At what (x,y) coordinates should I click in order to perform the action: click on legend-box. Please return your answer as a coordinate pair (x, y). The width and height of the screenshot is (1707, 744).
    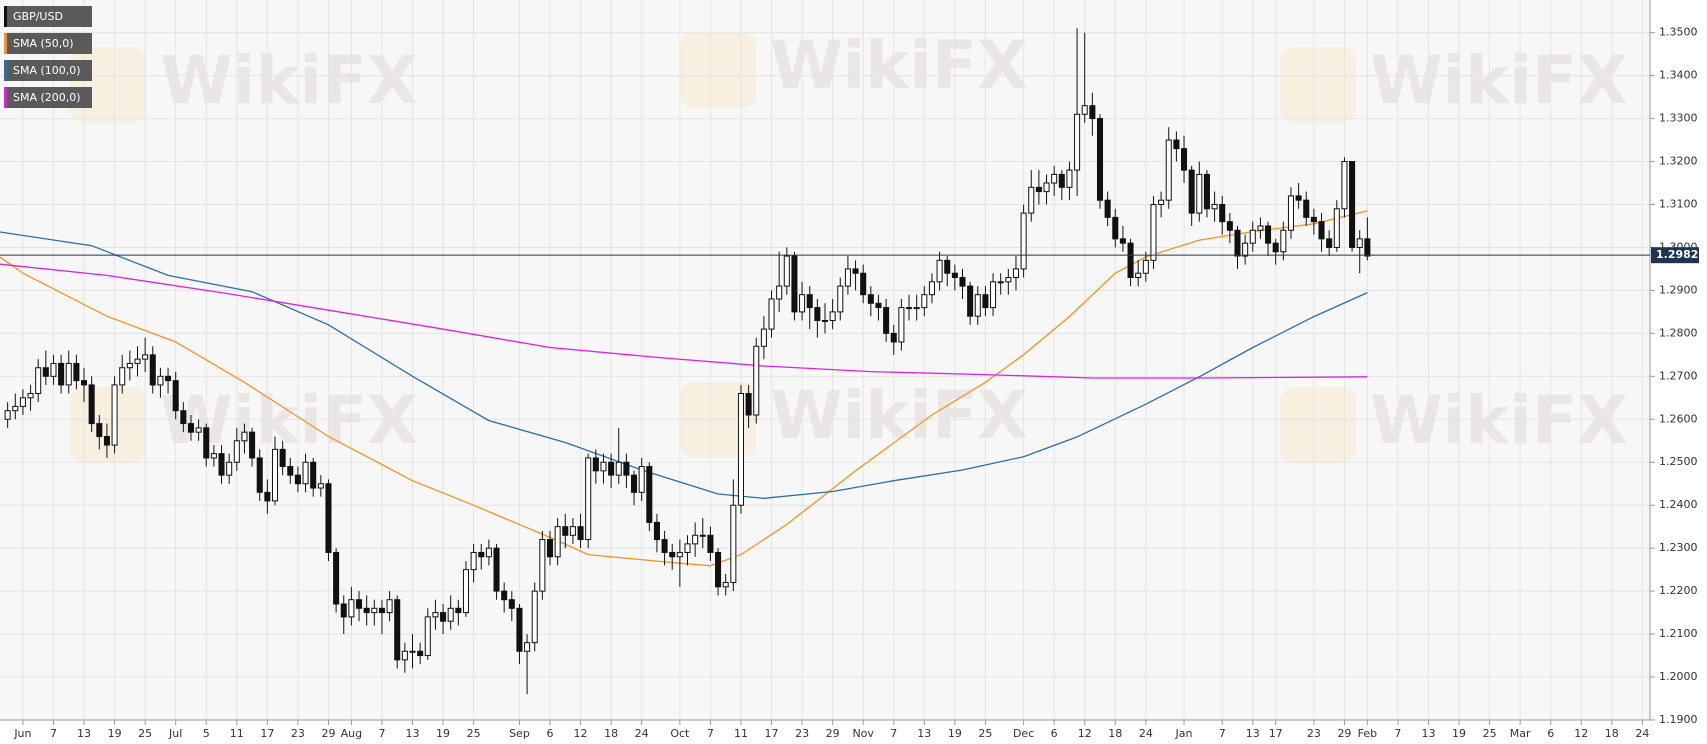
    Looking at the image, I should click on (48, 16).